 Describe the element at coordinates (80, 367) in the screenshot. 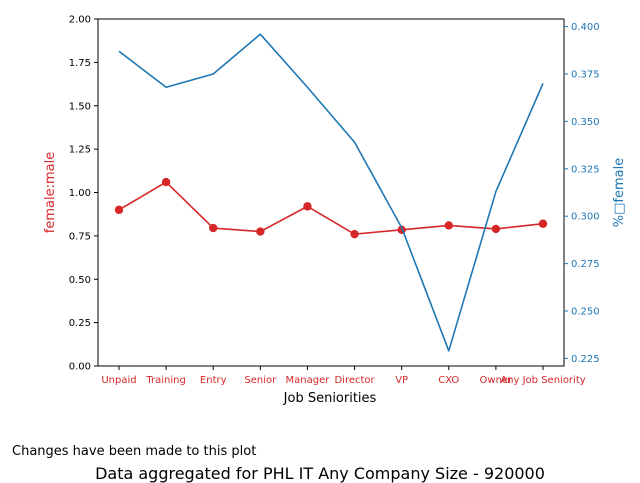

I see `left-y-tick-label: 0.00` at that location.